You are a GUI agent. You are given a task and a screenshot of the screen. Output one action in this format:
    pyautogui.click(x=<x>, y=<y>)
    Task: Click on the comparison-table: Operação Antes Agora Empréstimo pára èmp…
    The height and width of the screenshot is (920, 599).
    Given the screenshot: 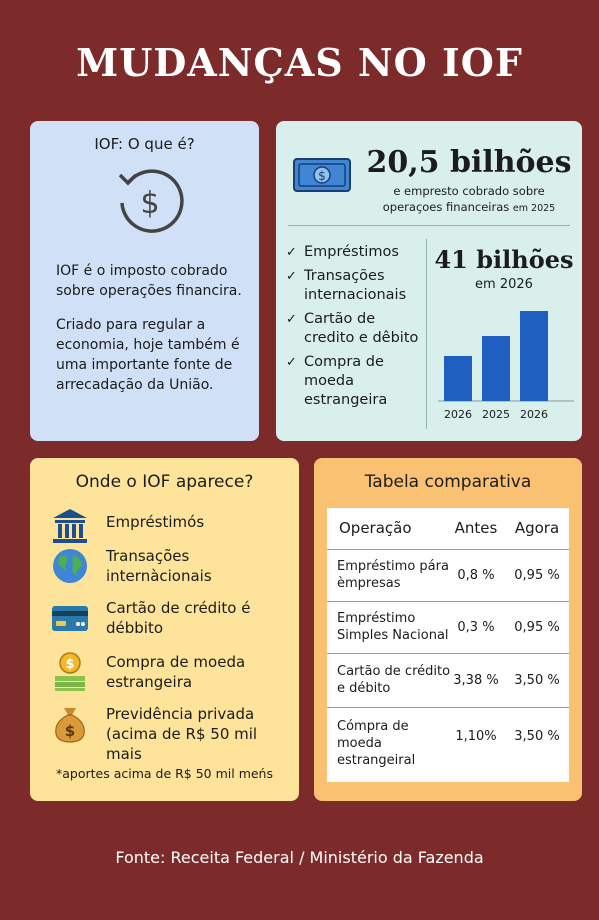 What is the action you would take?
    pyautogui.click(x=448, y=645)
    